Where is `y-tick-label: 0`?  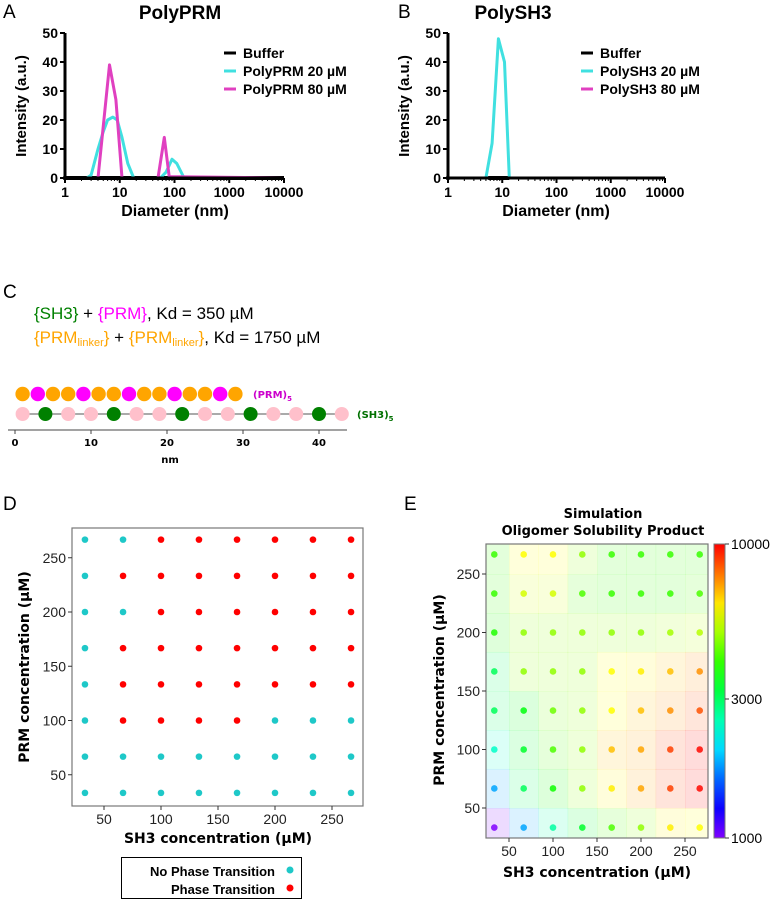
y-tick-label: 0 is located at coordinates (54, 178).